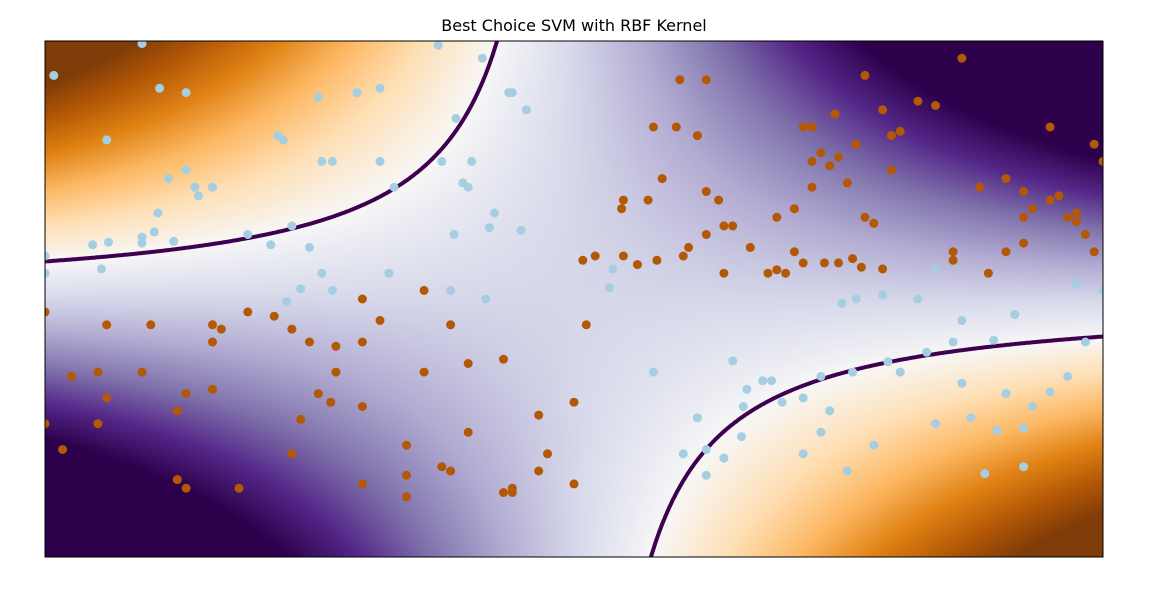  I want to click on decision-boundary-left, so click(272, 152).